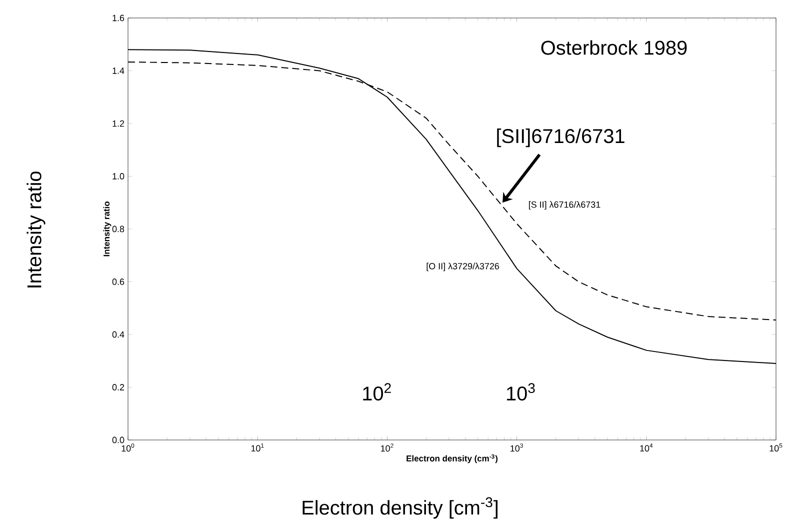 The height and width of the screenshot is (530, 790). I want to click on annotation: 10$^{3}$, so click(521, 392).